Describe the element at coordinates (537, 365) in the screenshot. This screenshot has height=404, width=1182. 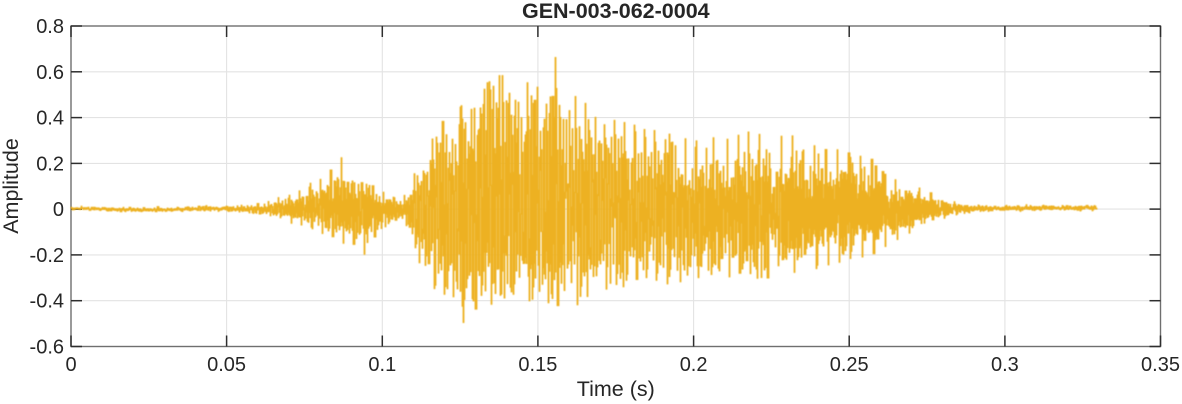
I see `svg-text: 0.15` at that location.